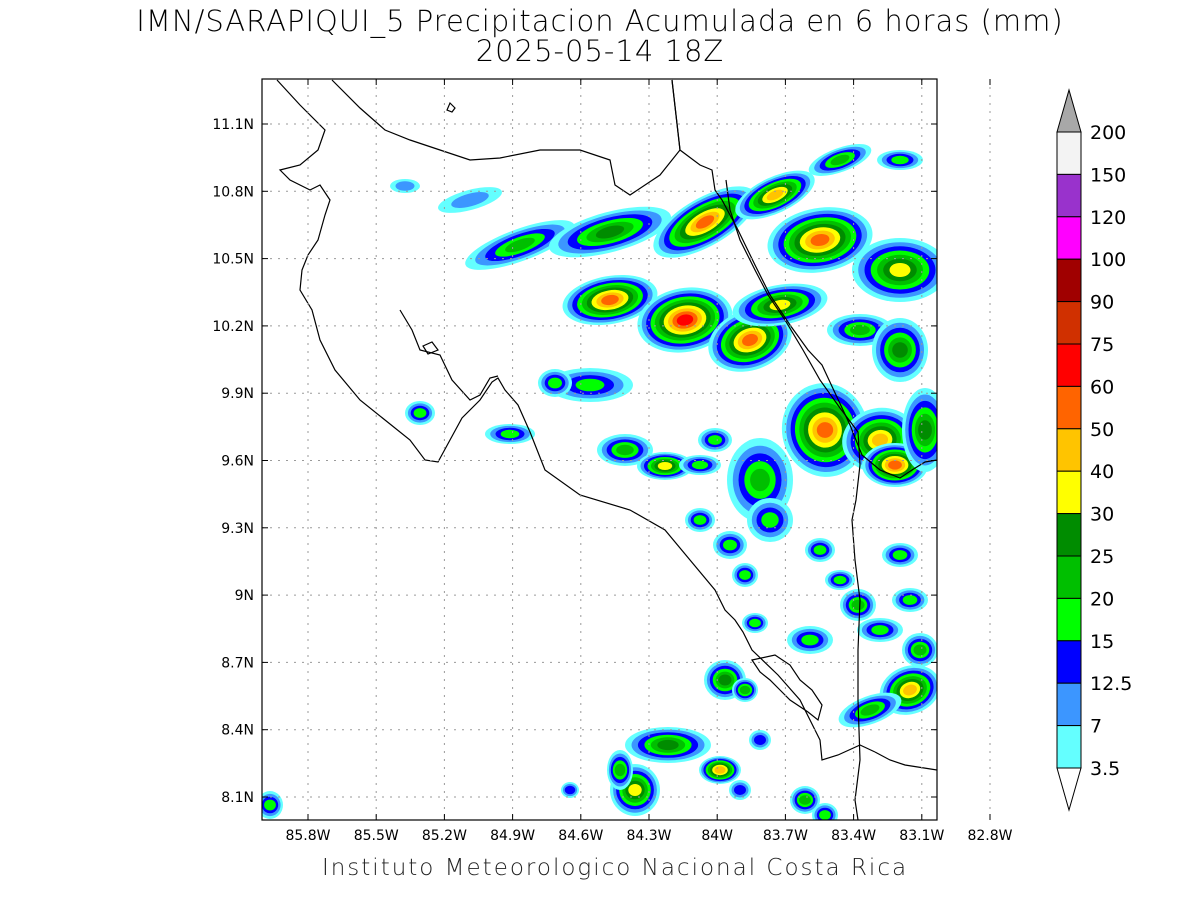 This screenshot has height=900, width=1200. I want to click on legend-label: 20, so click(1102, 599).